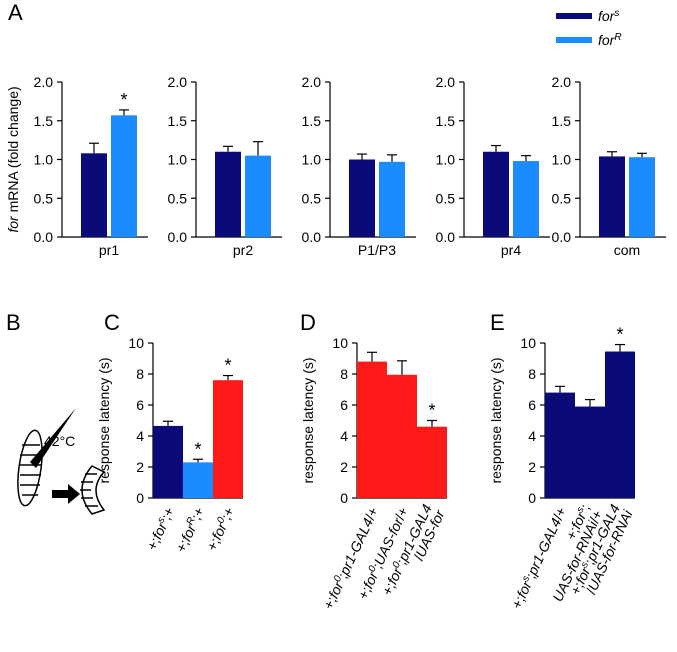 This screenshot has width=677, height=652. Describe the element at coordinates (13, 151) in the screenshot. I see `text-part: mRNA (fold change)` at that location.